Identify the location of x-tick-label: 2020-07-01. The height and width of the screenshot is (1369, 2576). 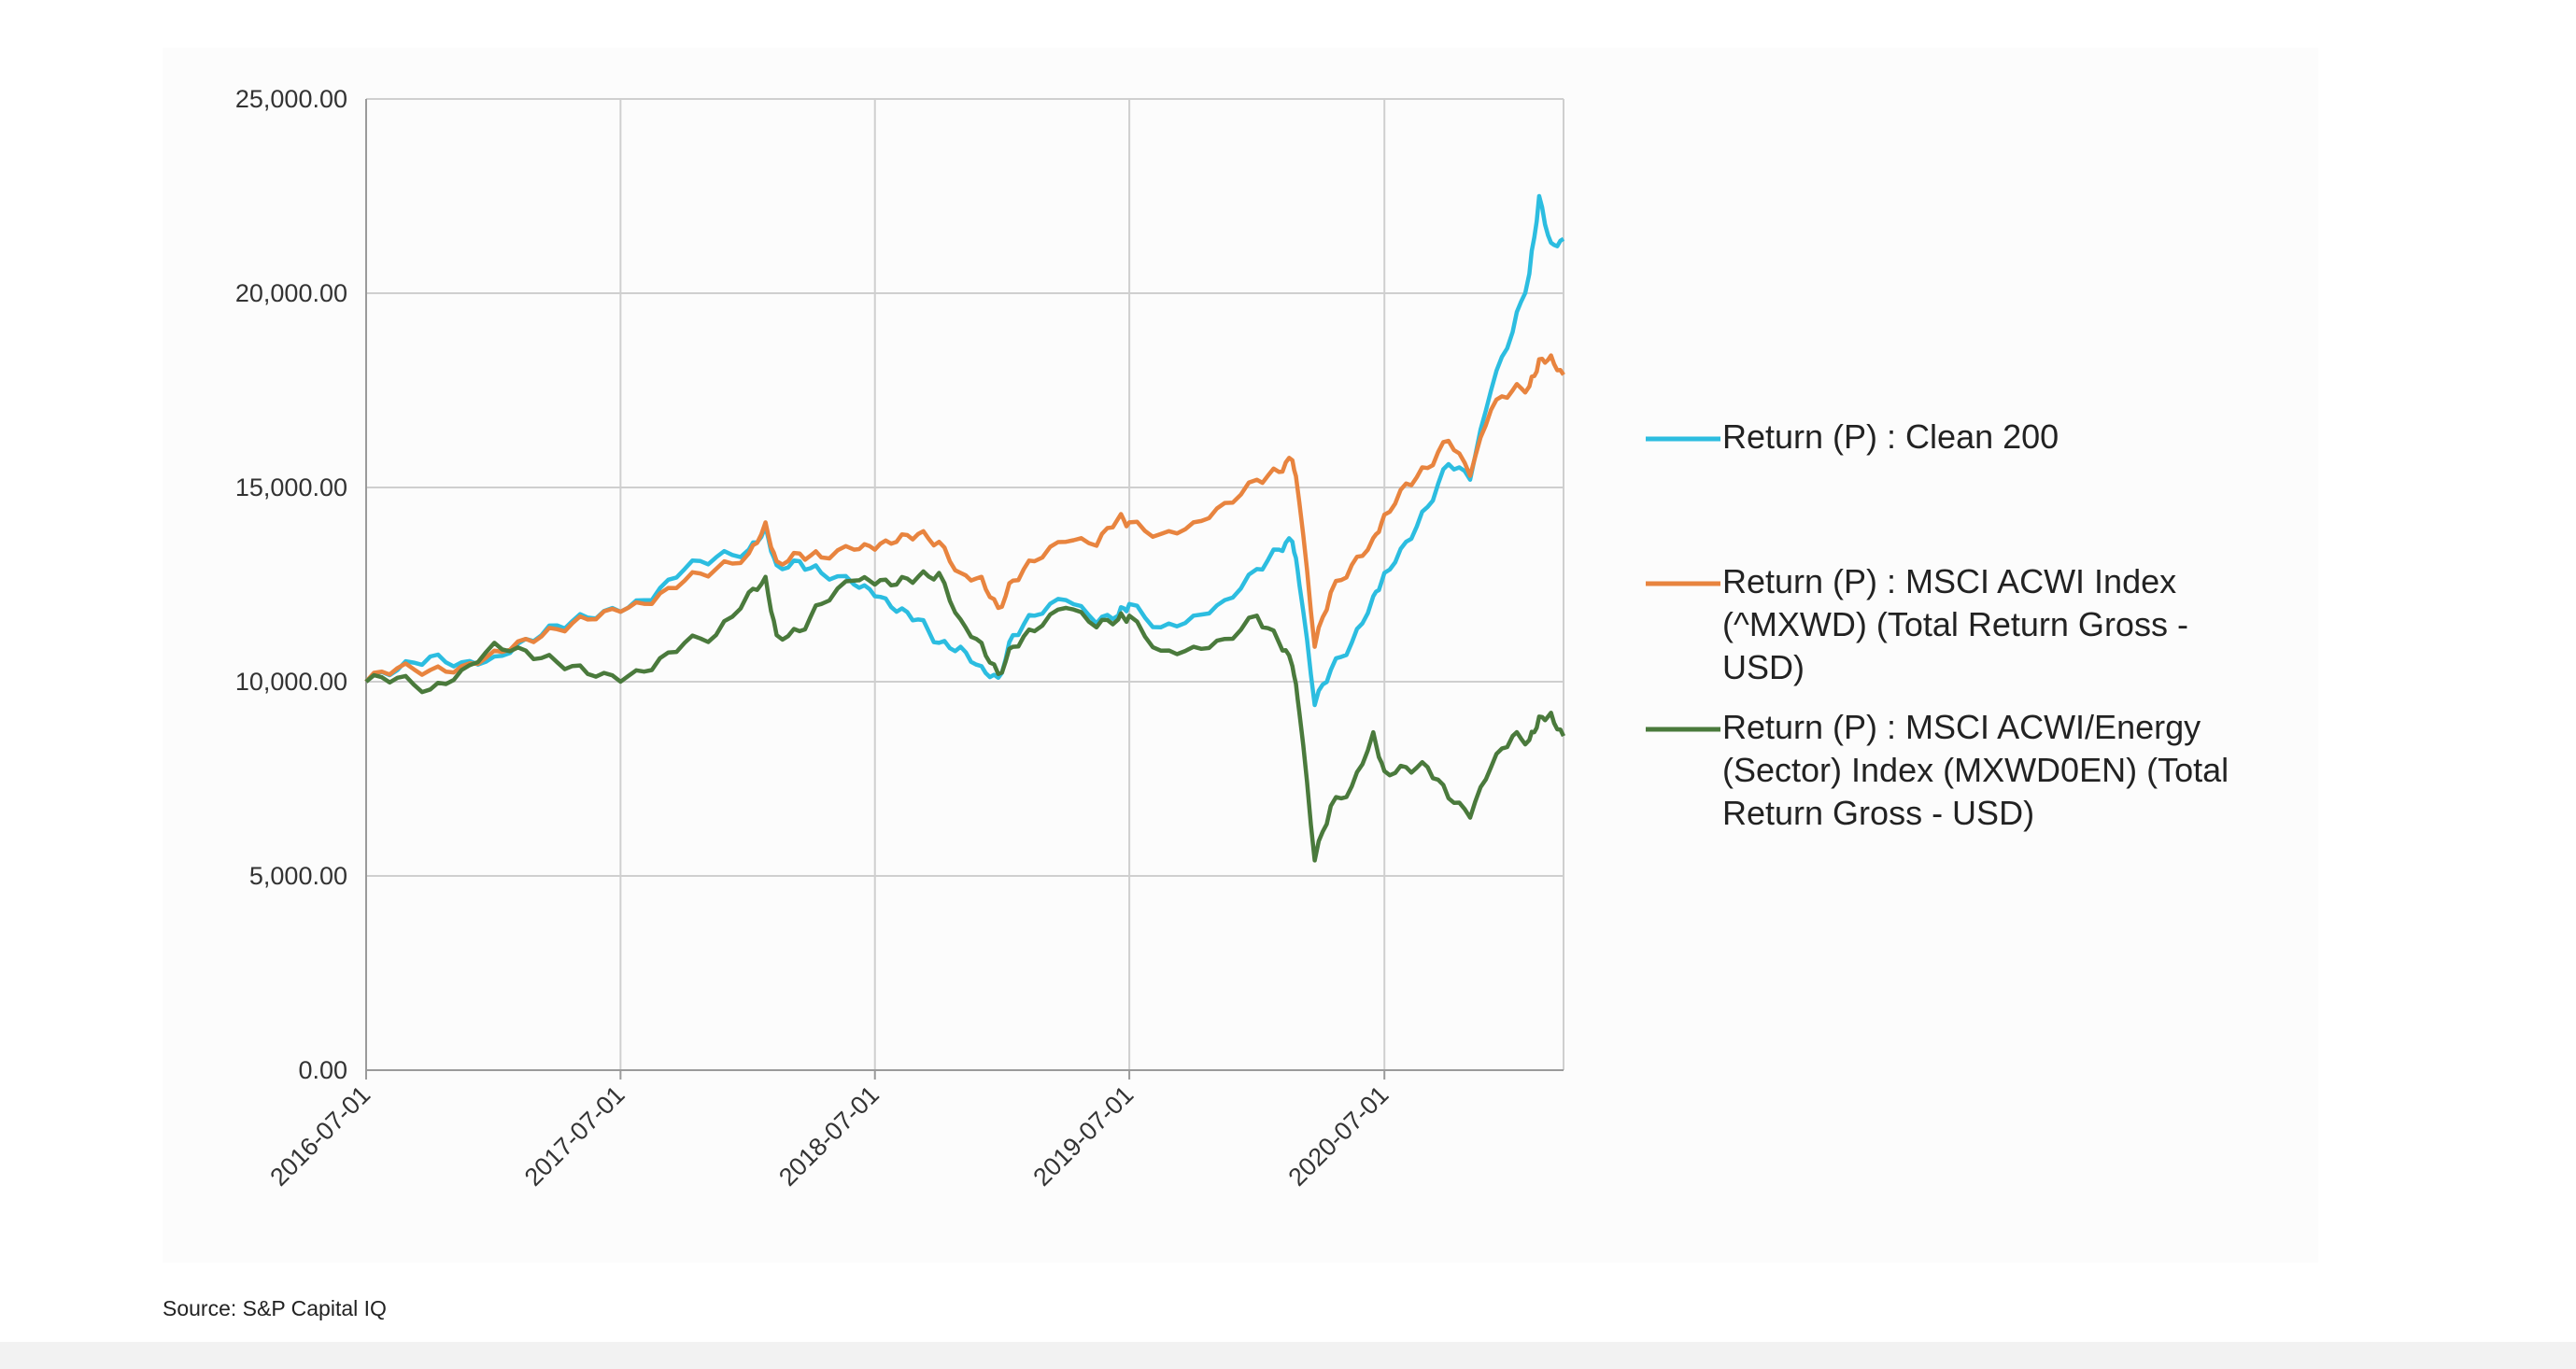
(1338, 1136).